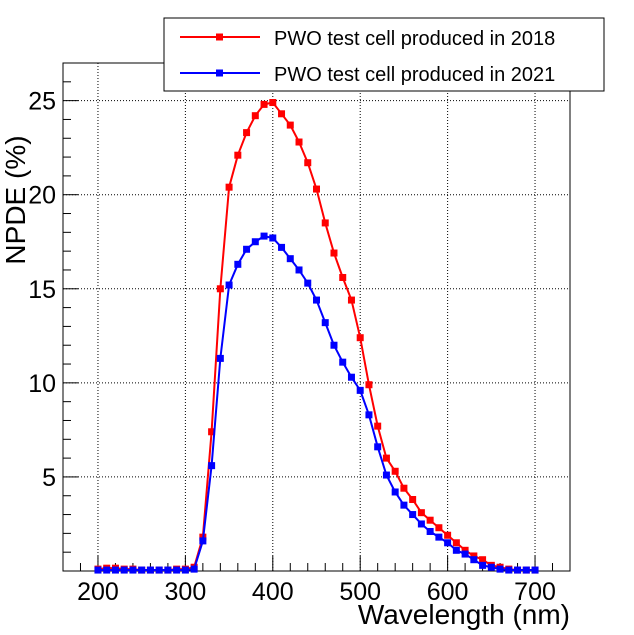 This screenshot has height=635, width=634. I want to click on x-tick-label: 500, so click(360, 592).